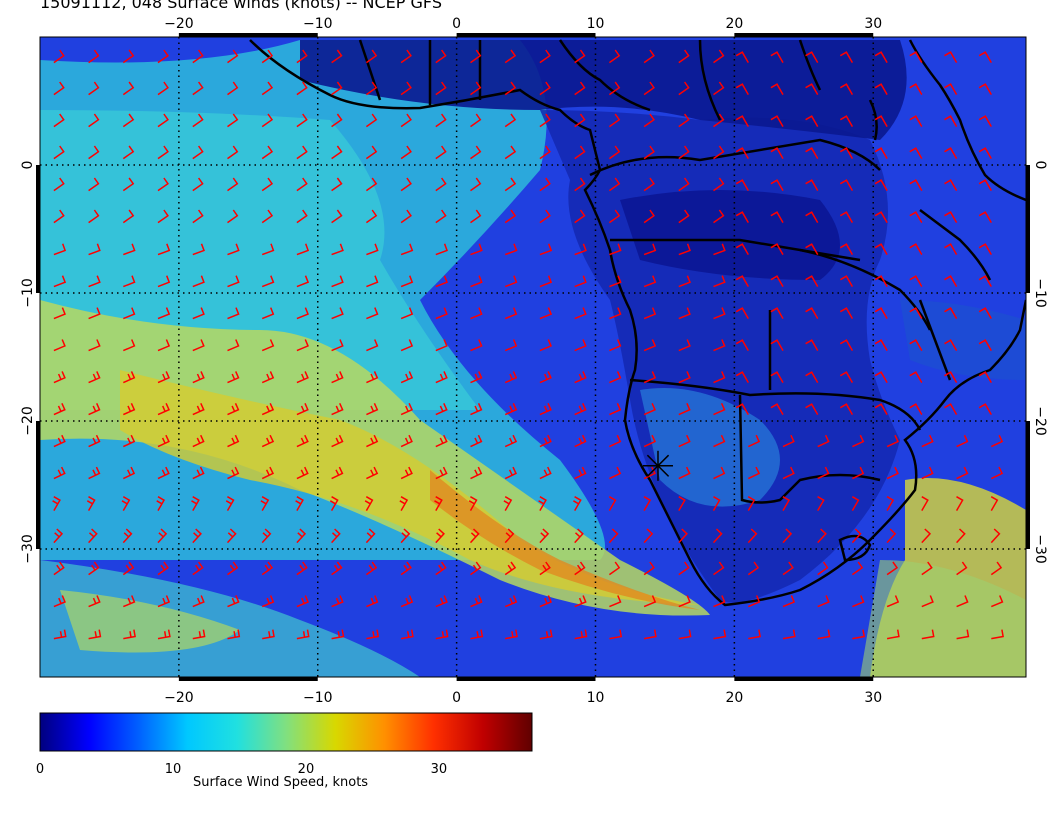 The height and width of the screenshot is (816, 1056). I want to click on frame-band-top, so click(804, 35).